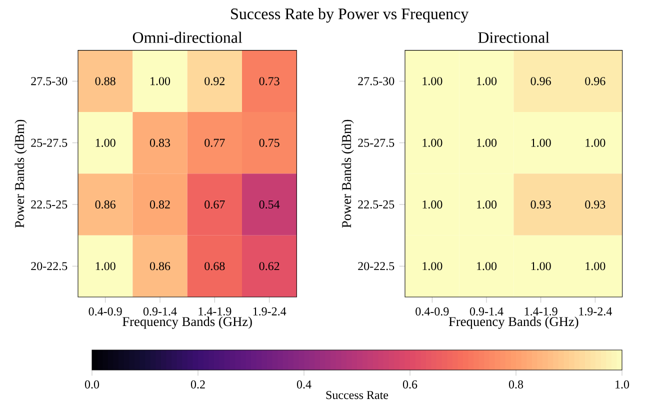  What do you see at coordinates (214, 266) in the screenshot?
I see `data-label: 0.68` at bounding box center [214, 266].